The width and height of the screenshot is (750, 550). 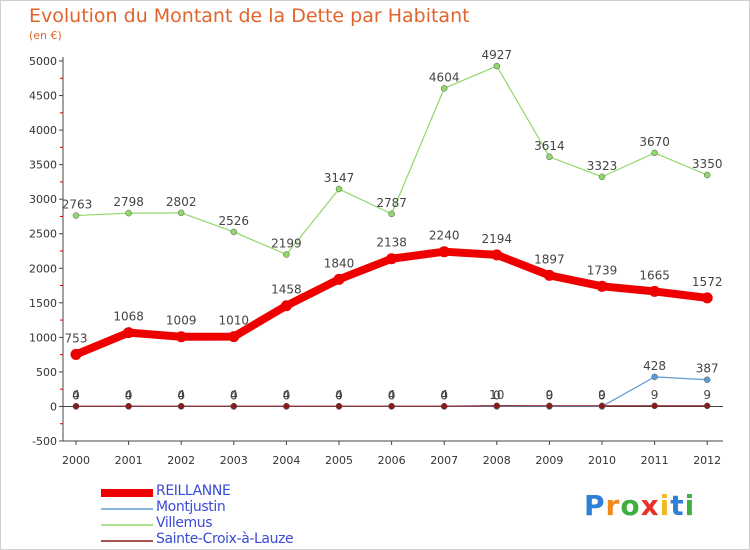 I want to click on data-label-2: 2526, so click(x=234, y=221).